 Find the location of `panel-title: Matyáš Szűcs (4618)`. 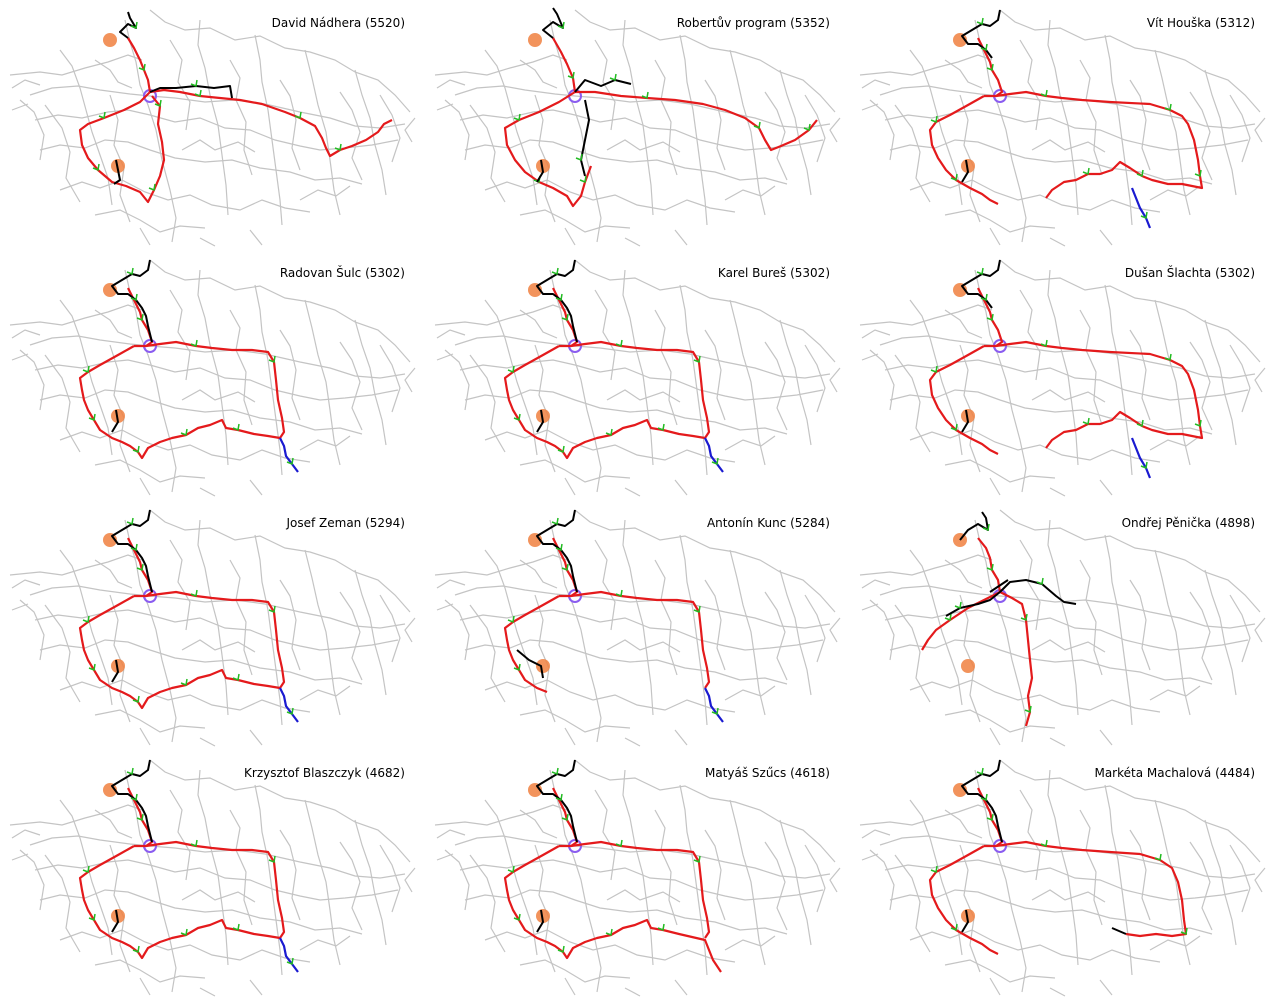

panel-title: Matyáš Szűcs (4618) is located at coordinates (767, 773).